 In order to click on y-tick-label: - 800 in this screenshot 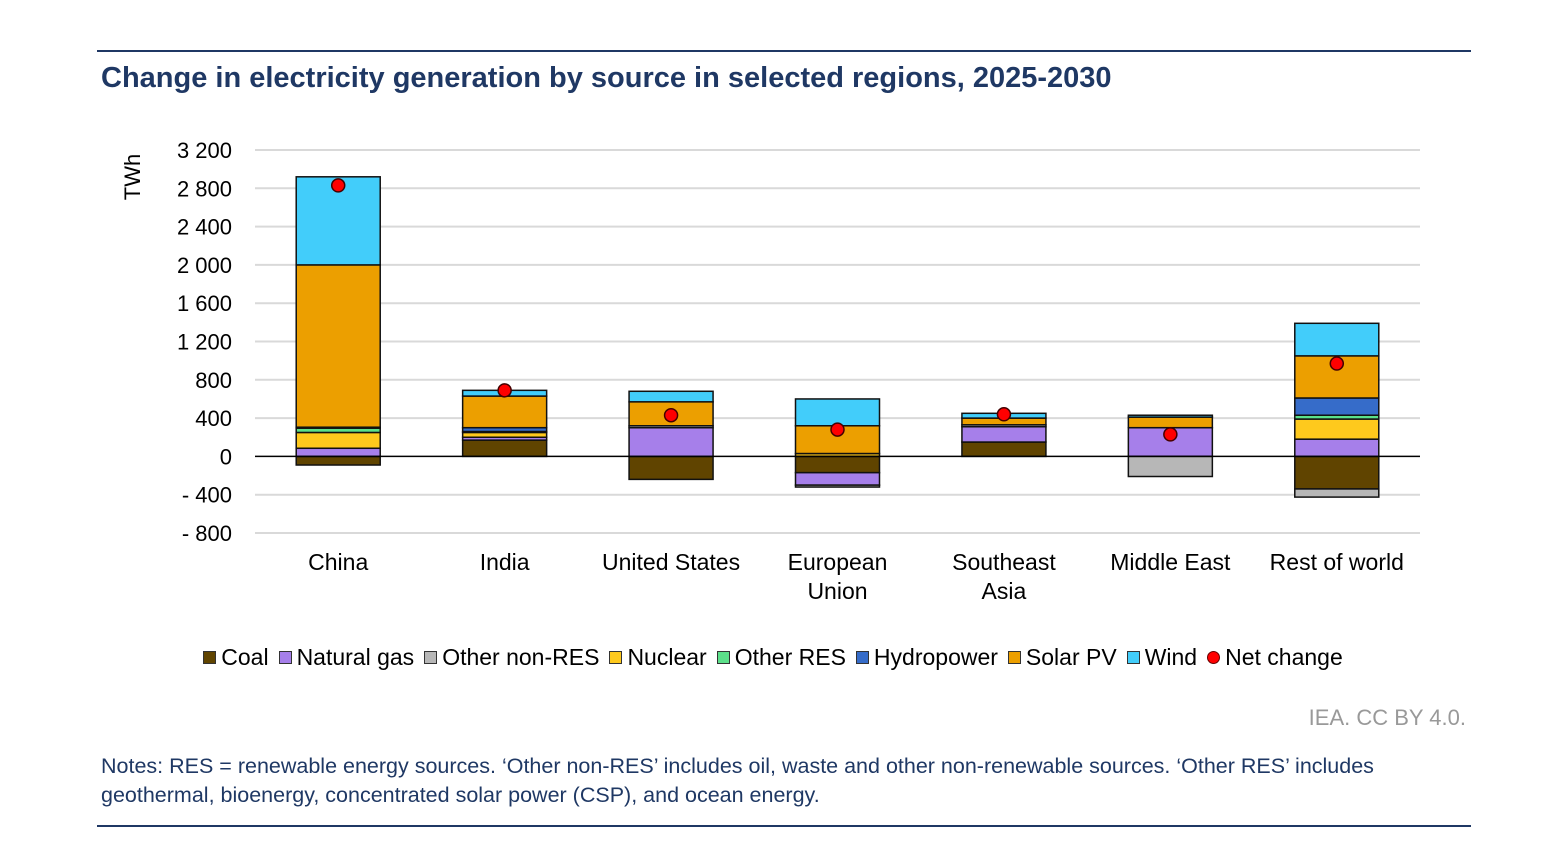, I will do `click(207, 533)`.